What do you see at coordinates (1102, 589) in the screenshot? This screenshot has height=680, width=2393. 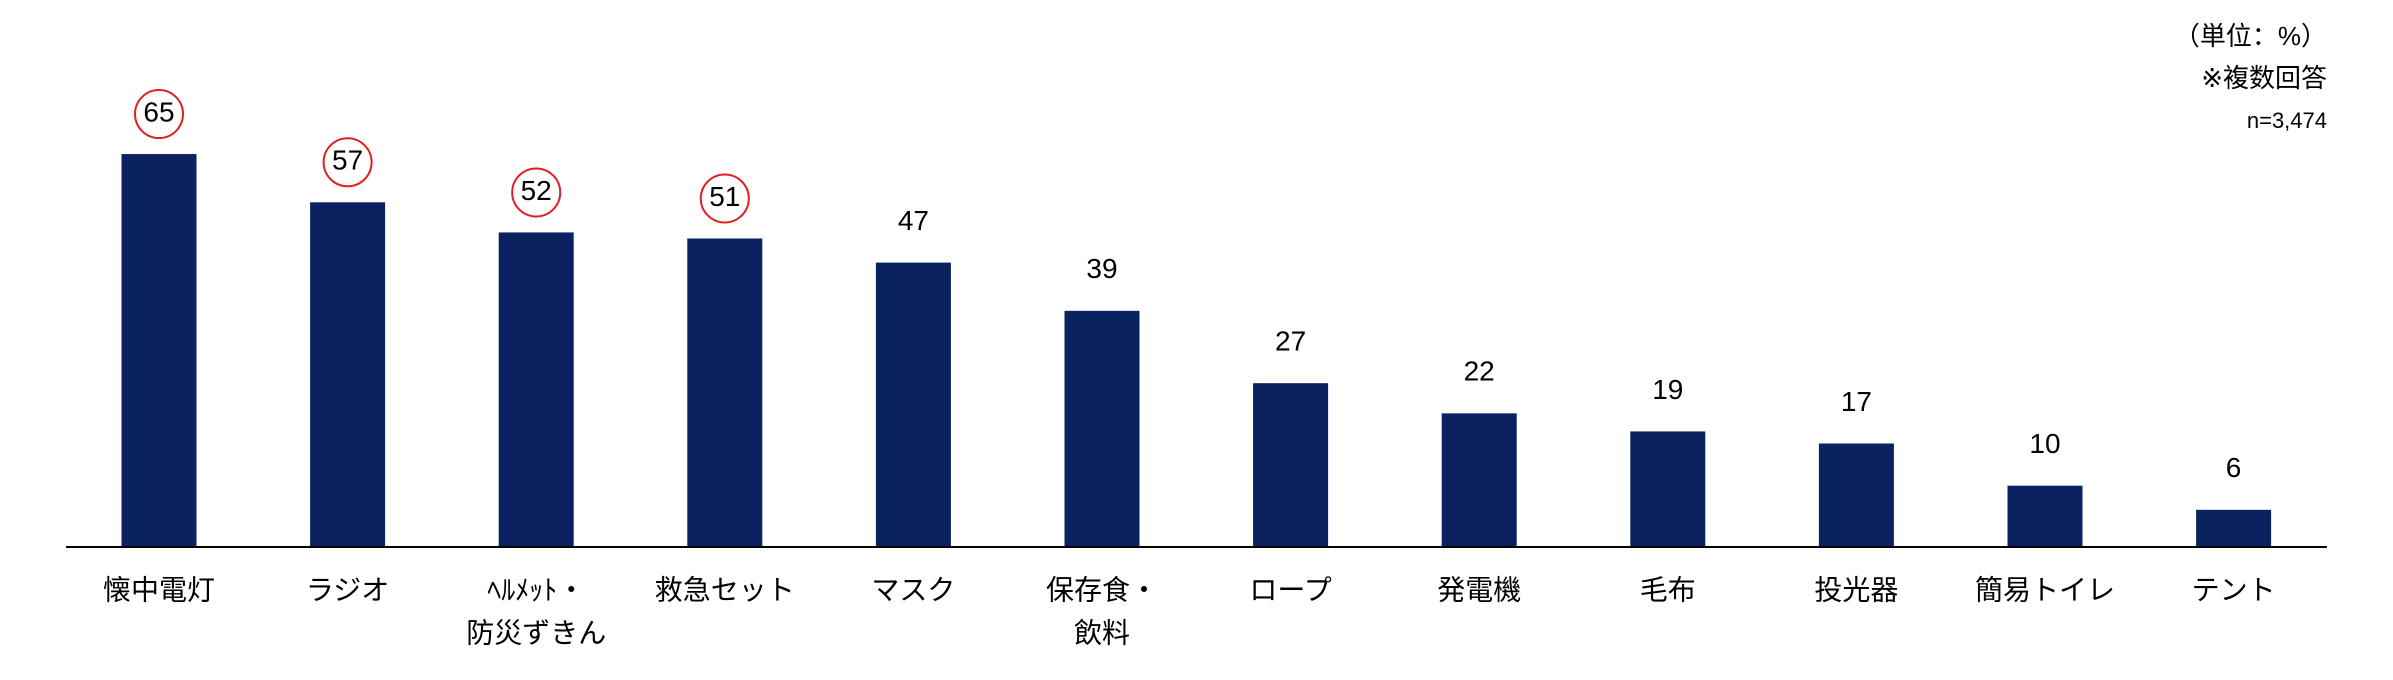 I see `x-tick-label: 保存食・` at bounding box center [1102, 589].